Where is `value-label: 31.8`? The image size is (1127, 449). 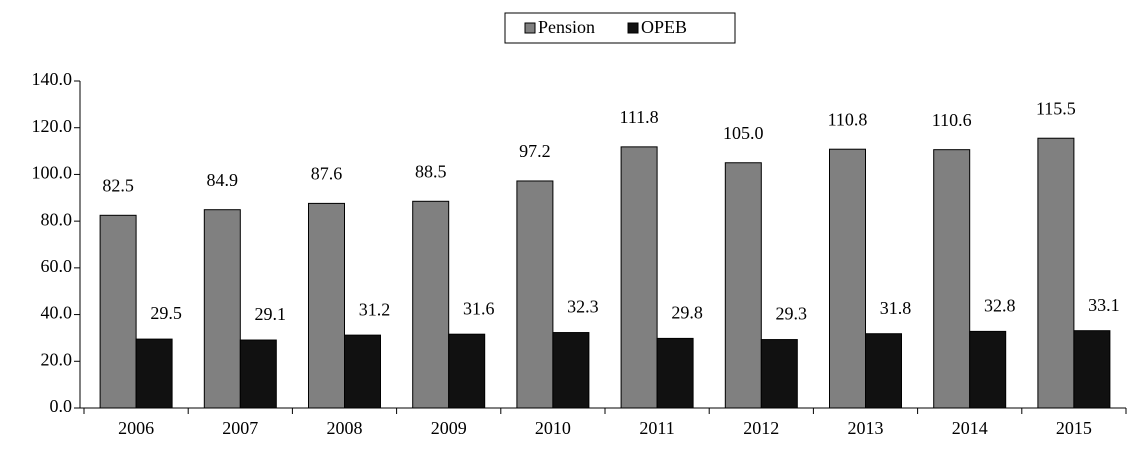
value-label: 31.8 is located at coordinates (896, 308).